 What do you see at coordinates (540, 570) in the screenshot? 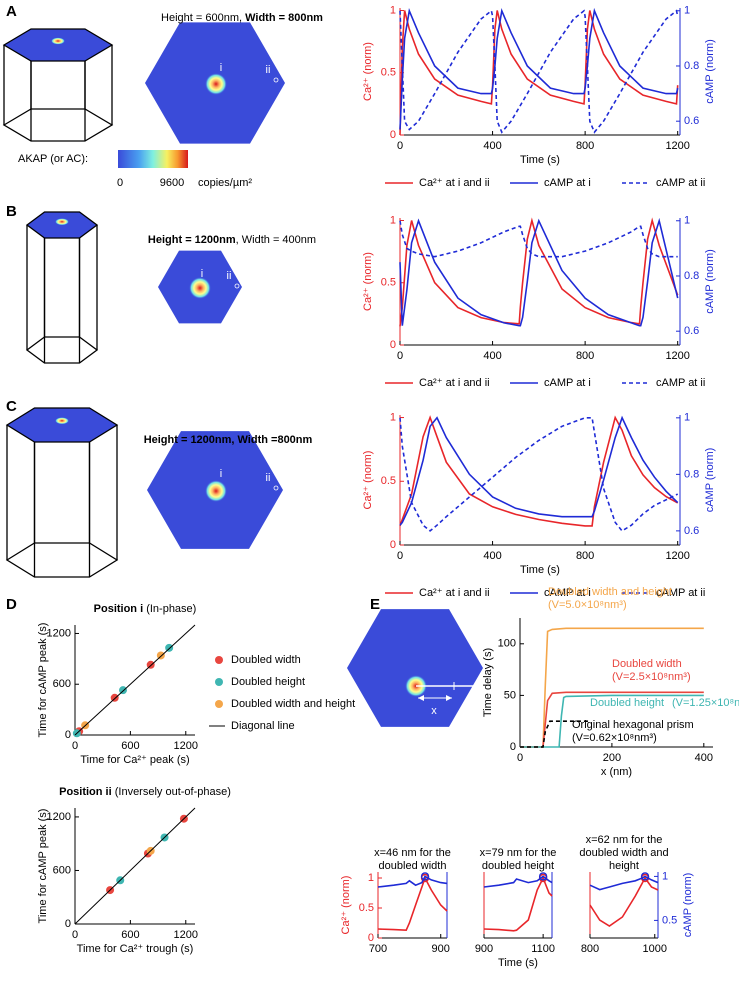
I see `x-axis-label: Time (s)` at bounding box center [540, 570].